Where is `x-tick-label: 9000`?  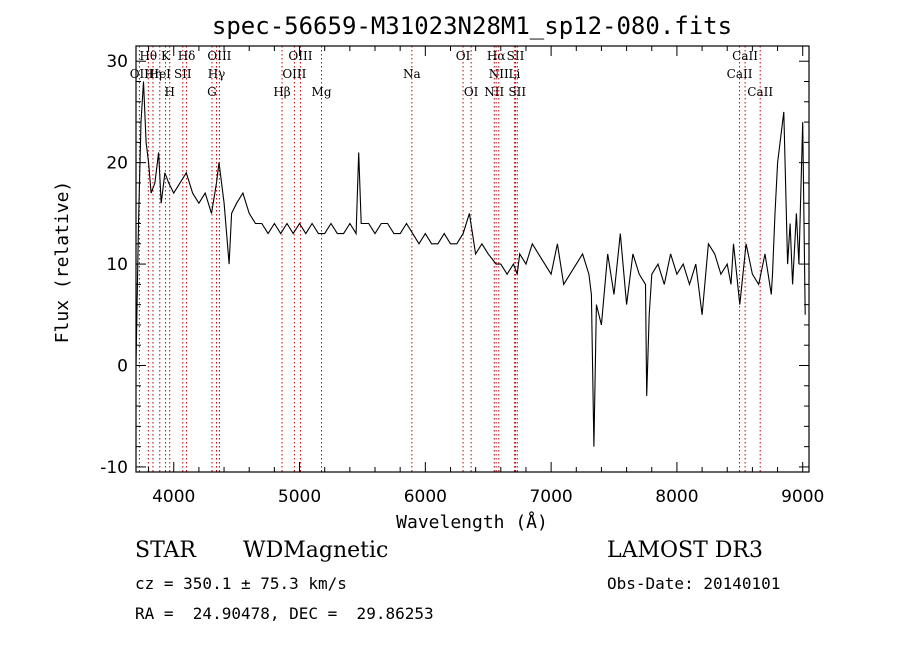 x-tick-label: 9000 is located at coordinates (802, 497).